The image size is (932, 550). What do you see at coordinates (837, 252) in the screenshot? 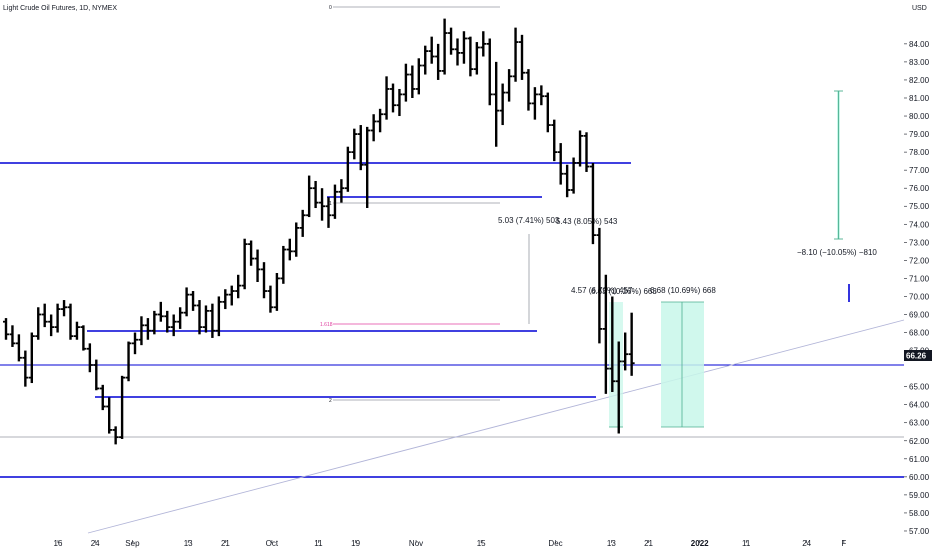
I see `measure-label-minus-810: −8.10 (−10.05%) −810` at bounding box center [837, 252].